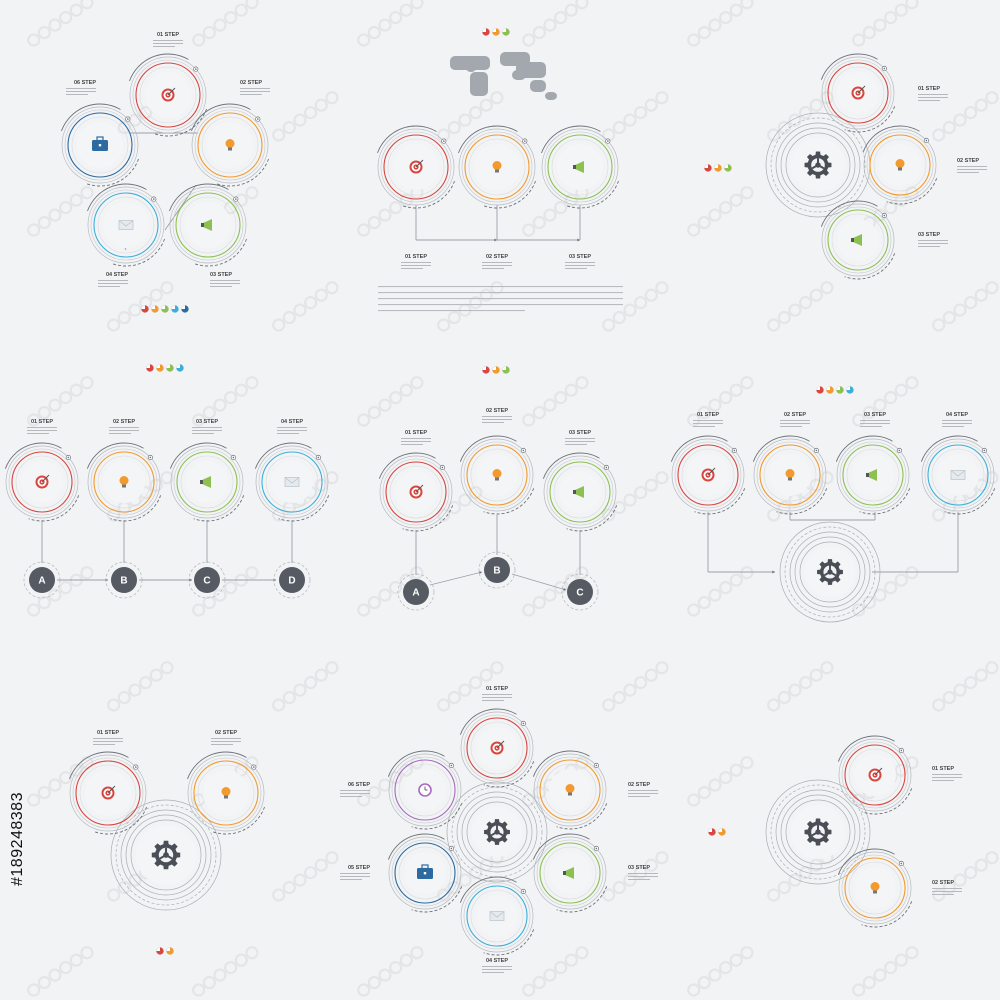  What do you see at coordinates (500, 293) in the screenshot?
I see `placeholder-line` at bounding box center [500, 293].